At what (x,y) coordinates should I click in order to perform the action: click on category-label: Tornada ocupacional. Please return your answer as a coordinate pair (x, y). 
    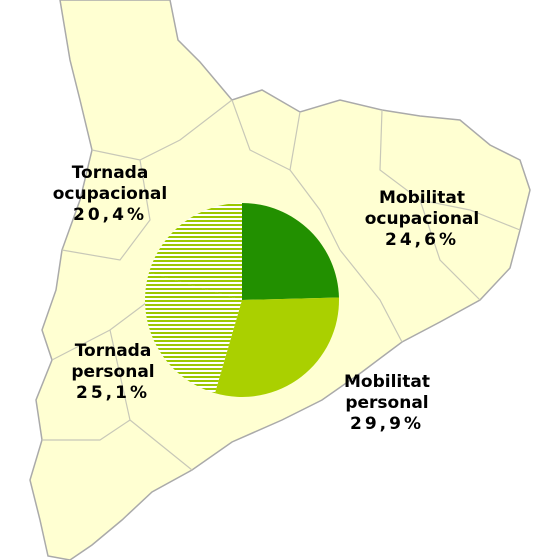
    Looking at the image, I should click on (110, 183).